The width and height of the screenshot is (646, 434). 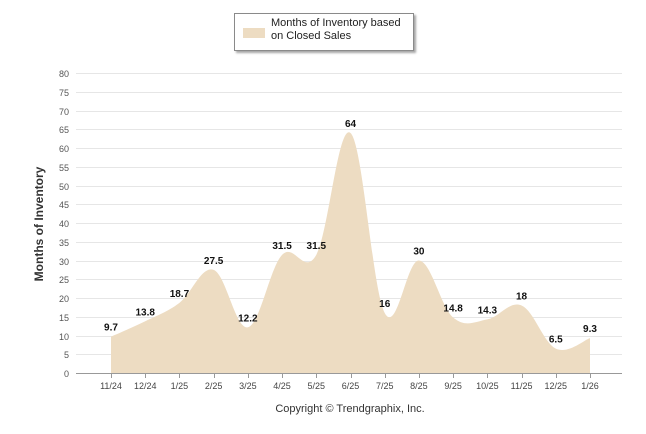 I want to click on data-label: 9.7, so click(x=111, y=328).